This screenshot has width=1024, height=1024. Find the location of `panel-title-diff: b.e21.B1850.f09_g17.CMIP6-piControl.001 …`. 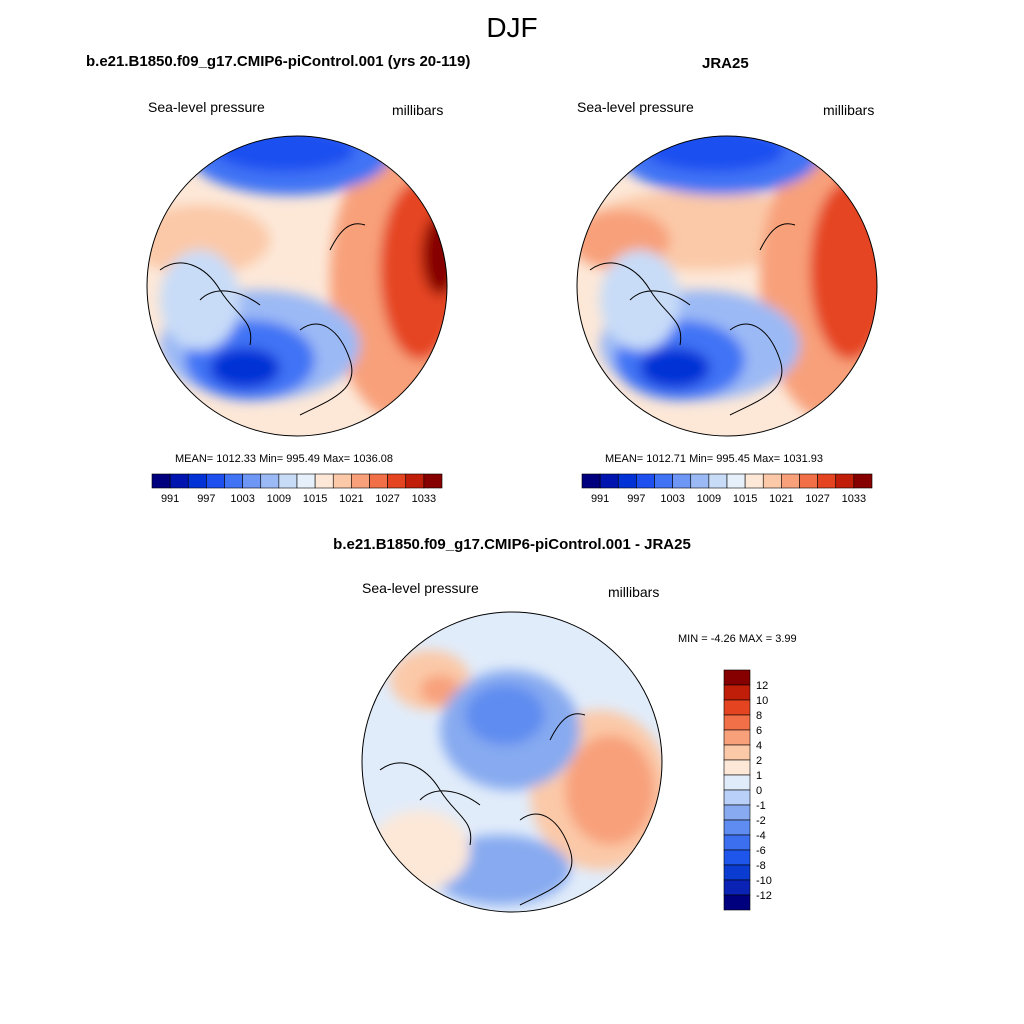

panel-title-diff: b.e21.B1850.f09_g17.CMIP6-piControl.001 … is located at coordinates (512, 544).